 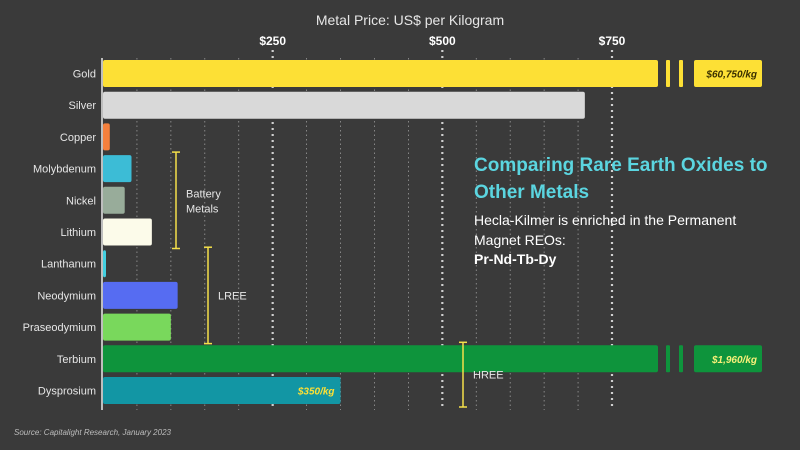 I want to click on category-label-terbium: Terbium, so click(x=76, y=360).